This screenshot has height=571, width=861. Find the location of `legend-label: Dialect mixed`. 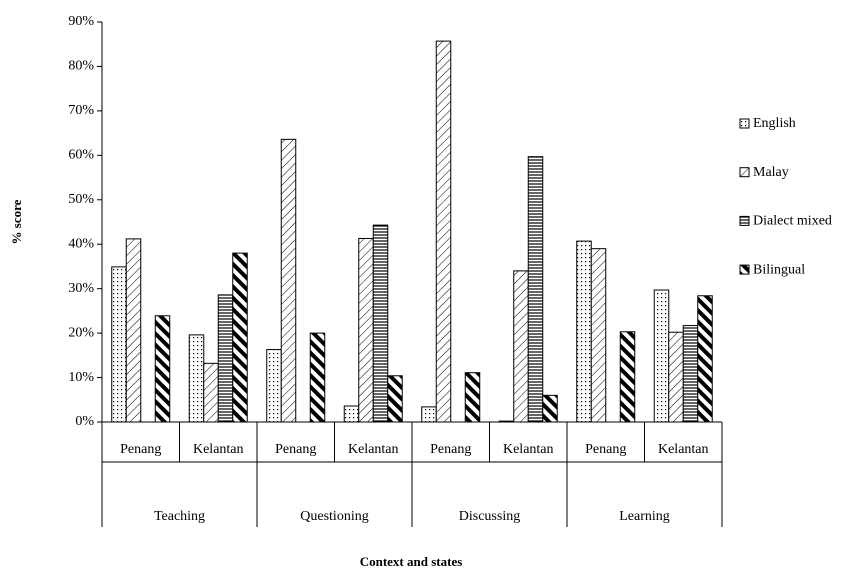

legend-label: Dialect mixed is located at coordinates (792, 221).